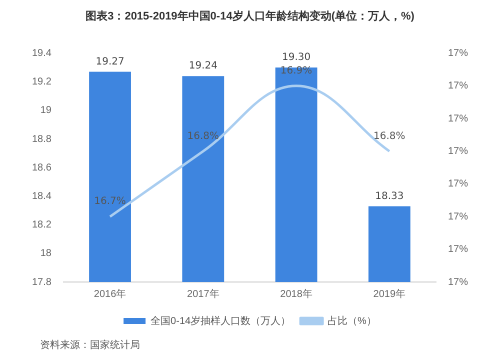 This screenshot has width=500, height=362. Describe the element at coordinates (389, 294) in the screenshot. I see `x-tick-label: 2019年` at that location.